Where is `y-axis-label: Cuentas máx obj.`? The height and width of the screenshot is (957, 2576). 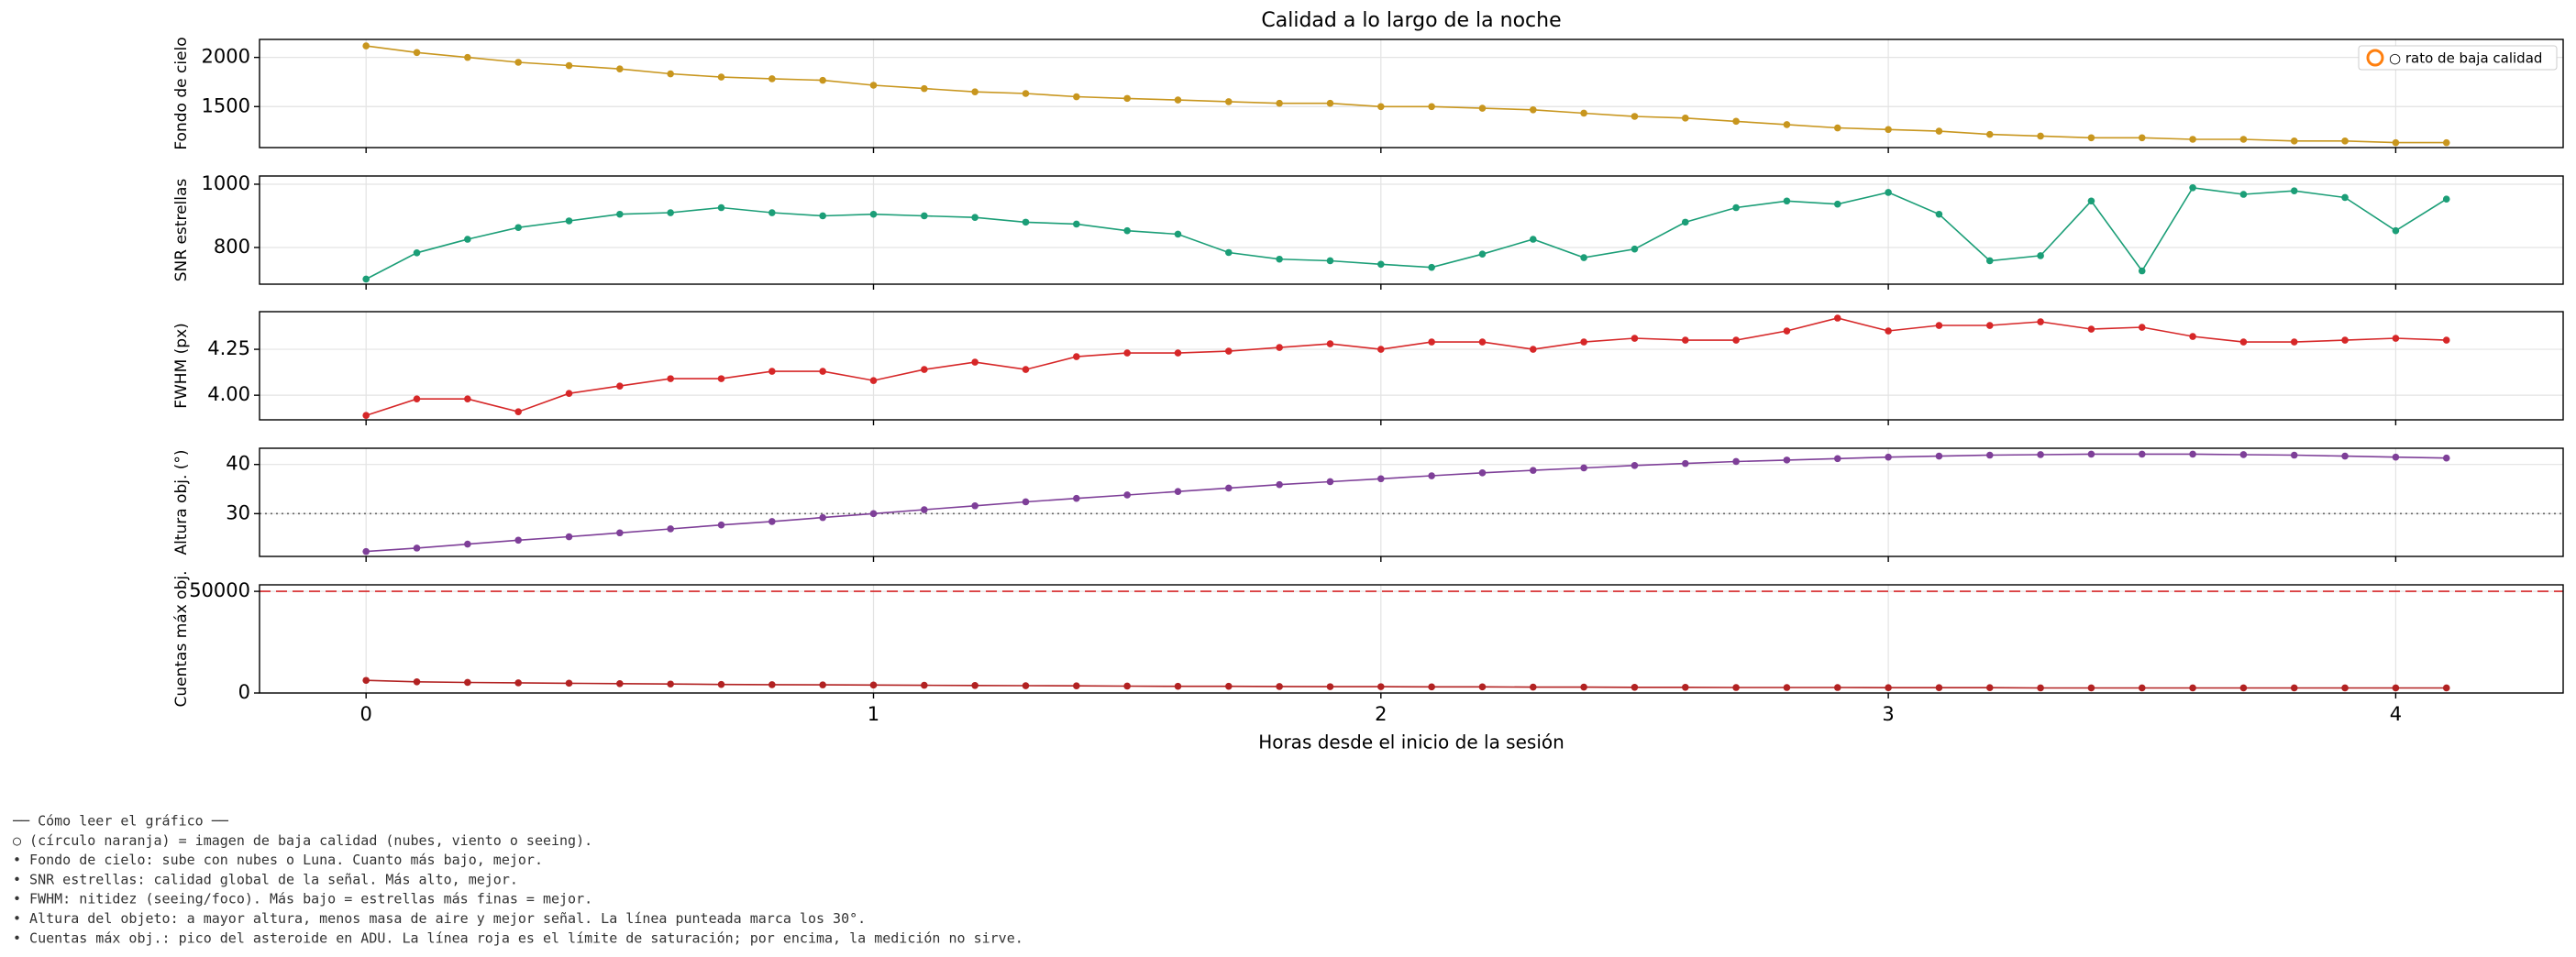
y-axis-label: Cuentas máx obj. is located at coordinates (181, 639).